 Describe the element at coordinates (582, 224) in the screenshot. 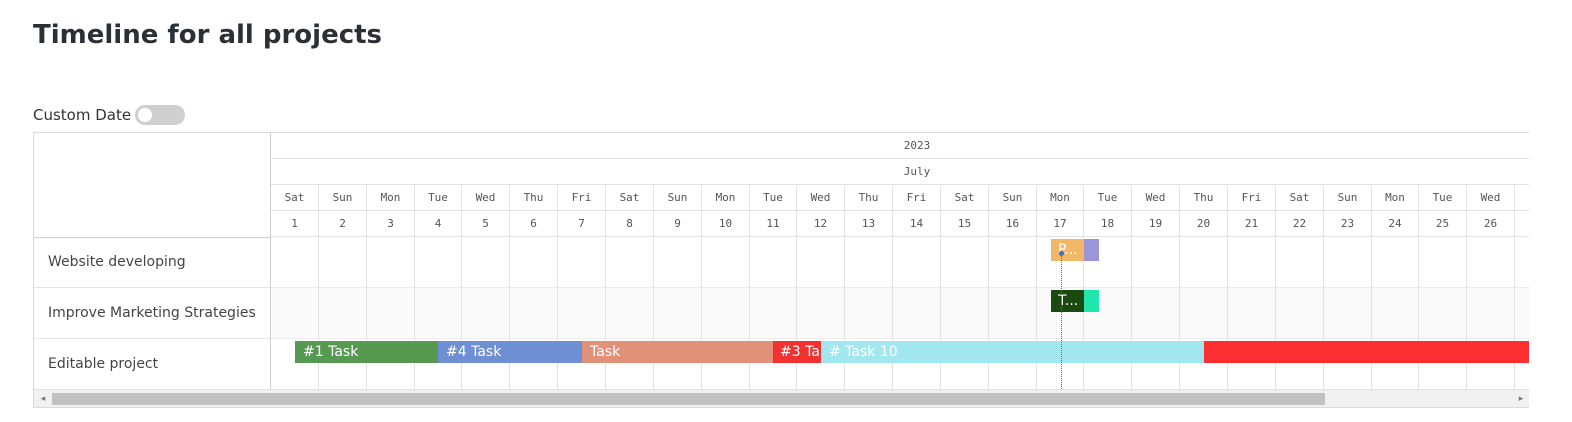

I see `day-number-cell: 7` at that location.